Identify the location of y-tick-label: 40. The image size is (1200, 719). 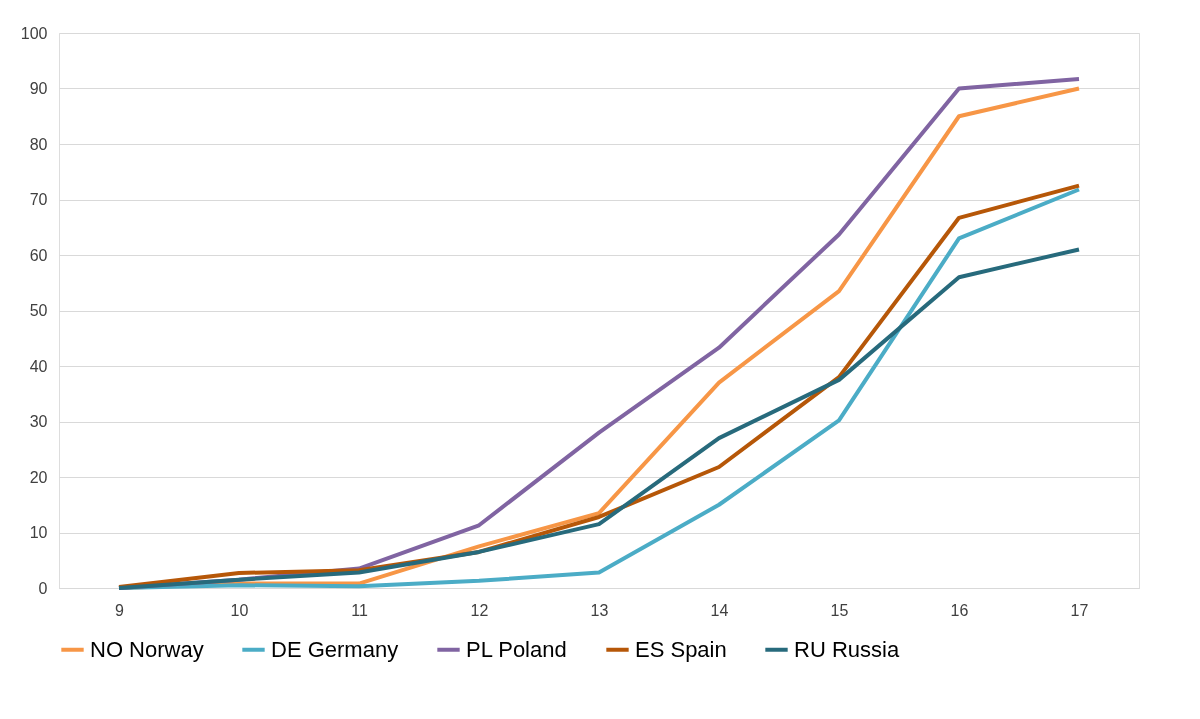
(38, 366).